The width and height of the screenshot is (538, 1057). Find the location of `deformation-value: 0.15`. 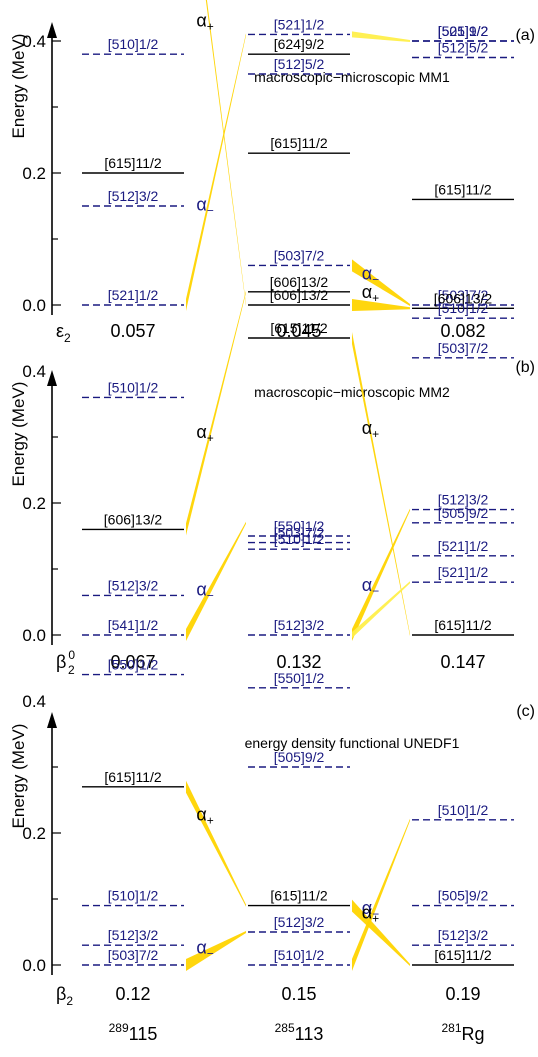

deformation-value: 0.15 is located at coordinates (298, 994).